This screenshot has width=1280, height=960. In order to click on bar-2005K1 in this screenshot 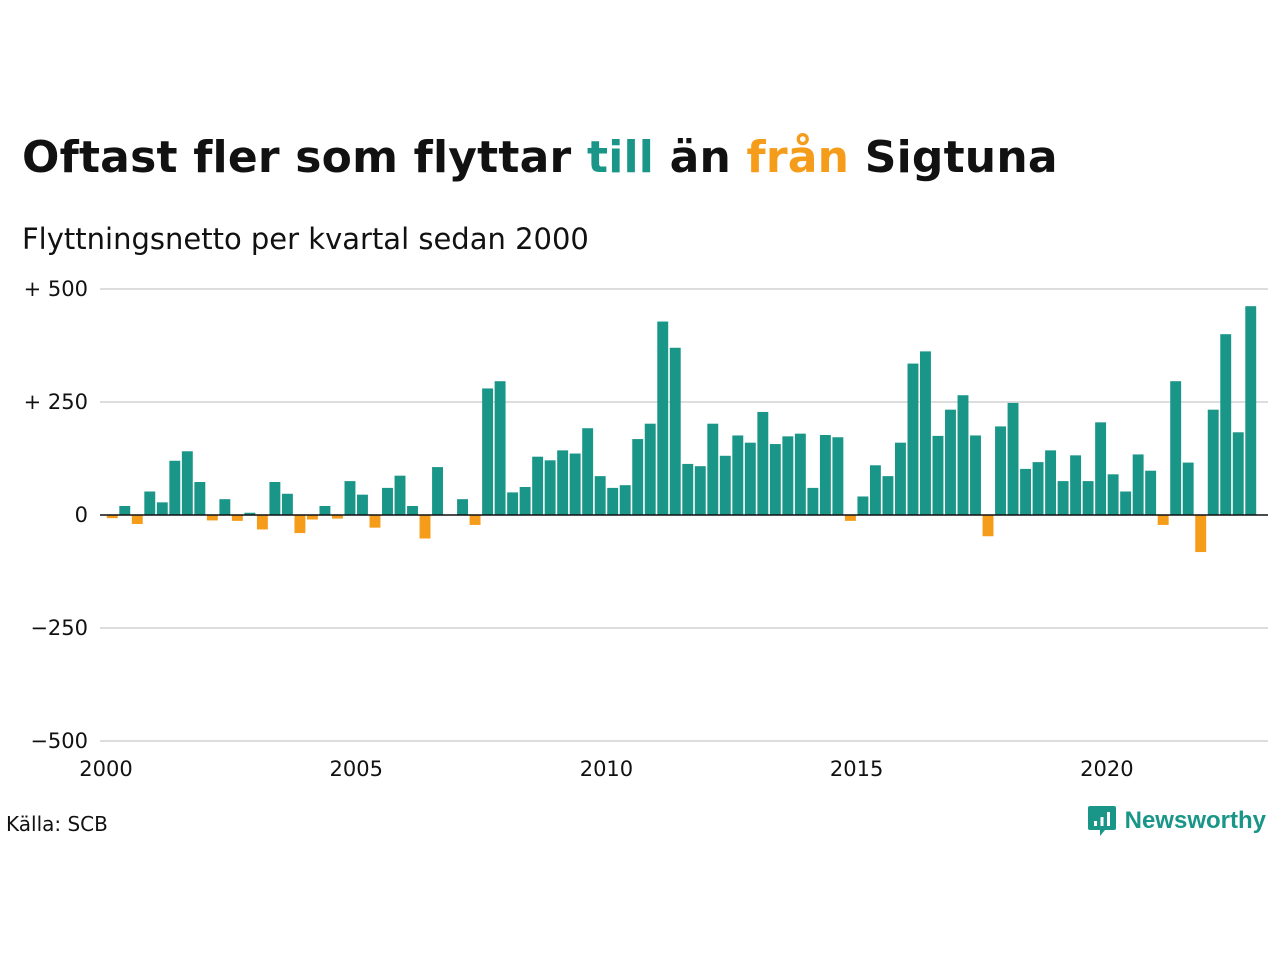, I will do `click(362, 504)`.